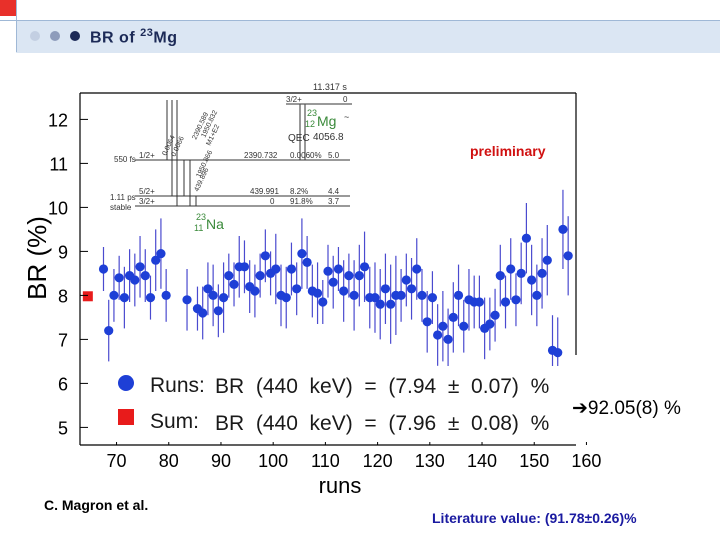 This screenshot has width=720, height=540. Describe the element at coordinates (340, 485) in the screenshot. I see `x-axis-label: runs` at that location.